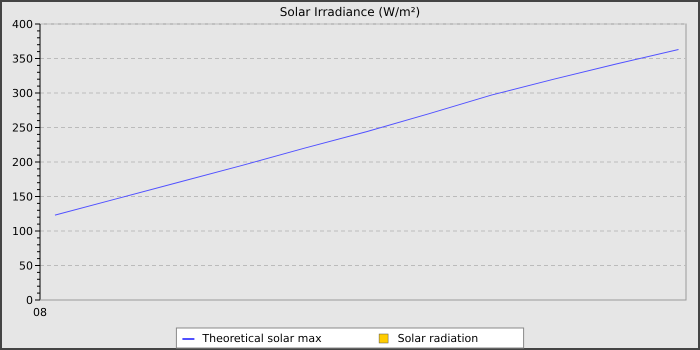 This screenshot has width=700, height=350. What do you see at coordinates (261, 338) in the screenshot?
I see `legend-label: Theoretical solar max` at bounding box center [261, 338].